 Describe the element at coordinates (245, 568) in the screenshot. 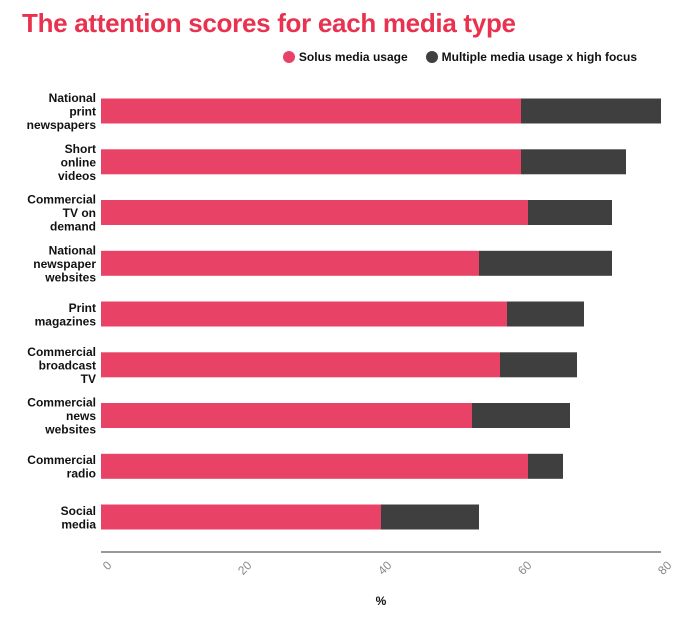

I see `x-tick-label: 20` at that location.